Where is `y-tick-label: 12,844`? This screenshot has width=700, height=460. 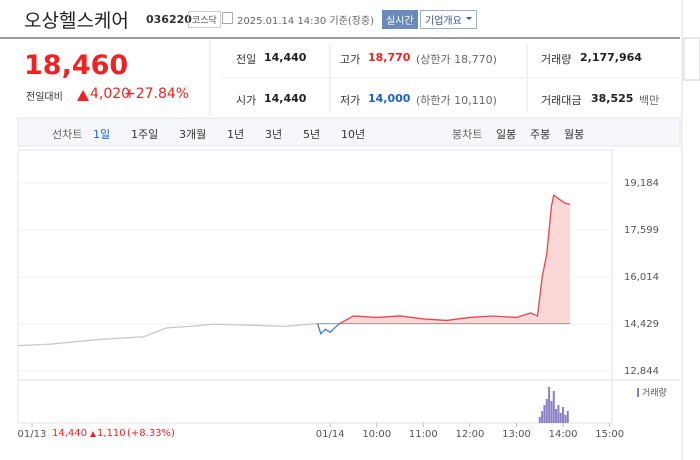 y-tick-label: 12,844 is located at coordinates (641, 371).